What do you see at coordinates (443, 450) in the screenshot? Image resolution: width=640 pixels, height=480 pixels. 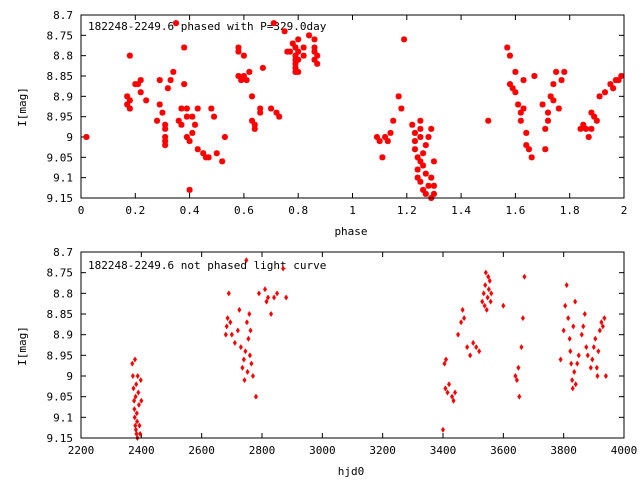 I see `x-tick-label: 3400` at bounding box center [443, 450].